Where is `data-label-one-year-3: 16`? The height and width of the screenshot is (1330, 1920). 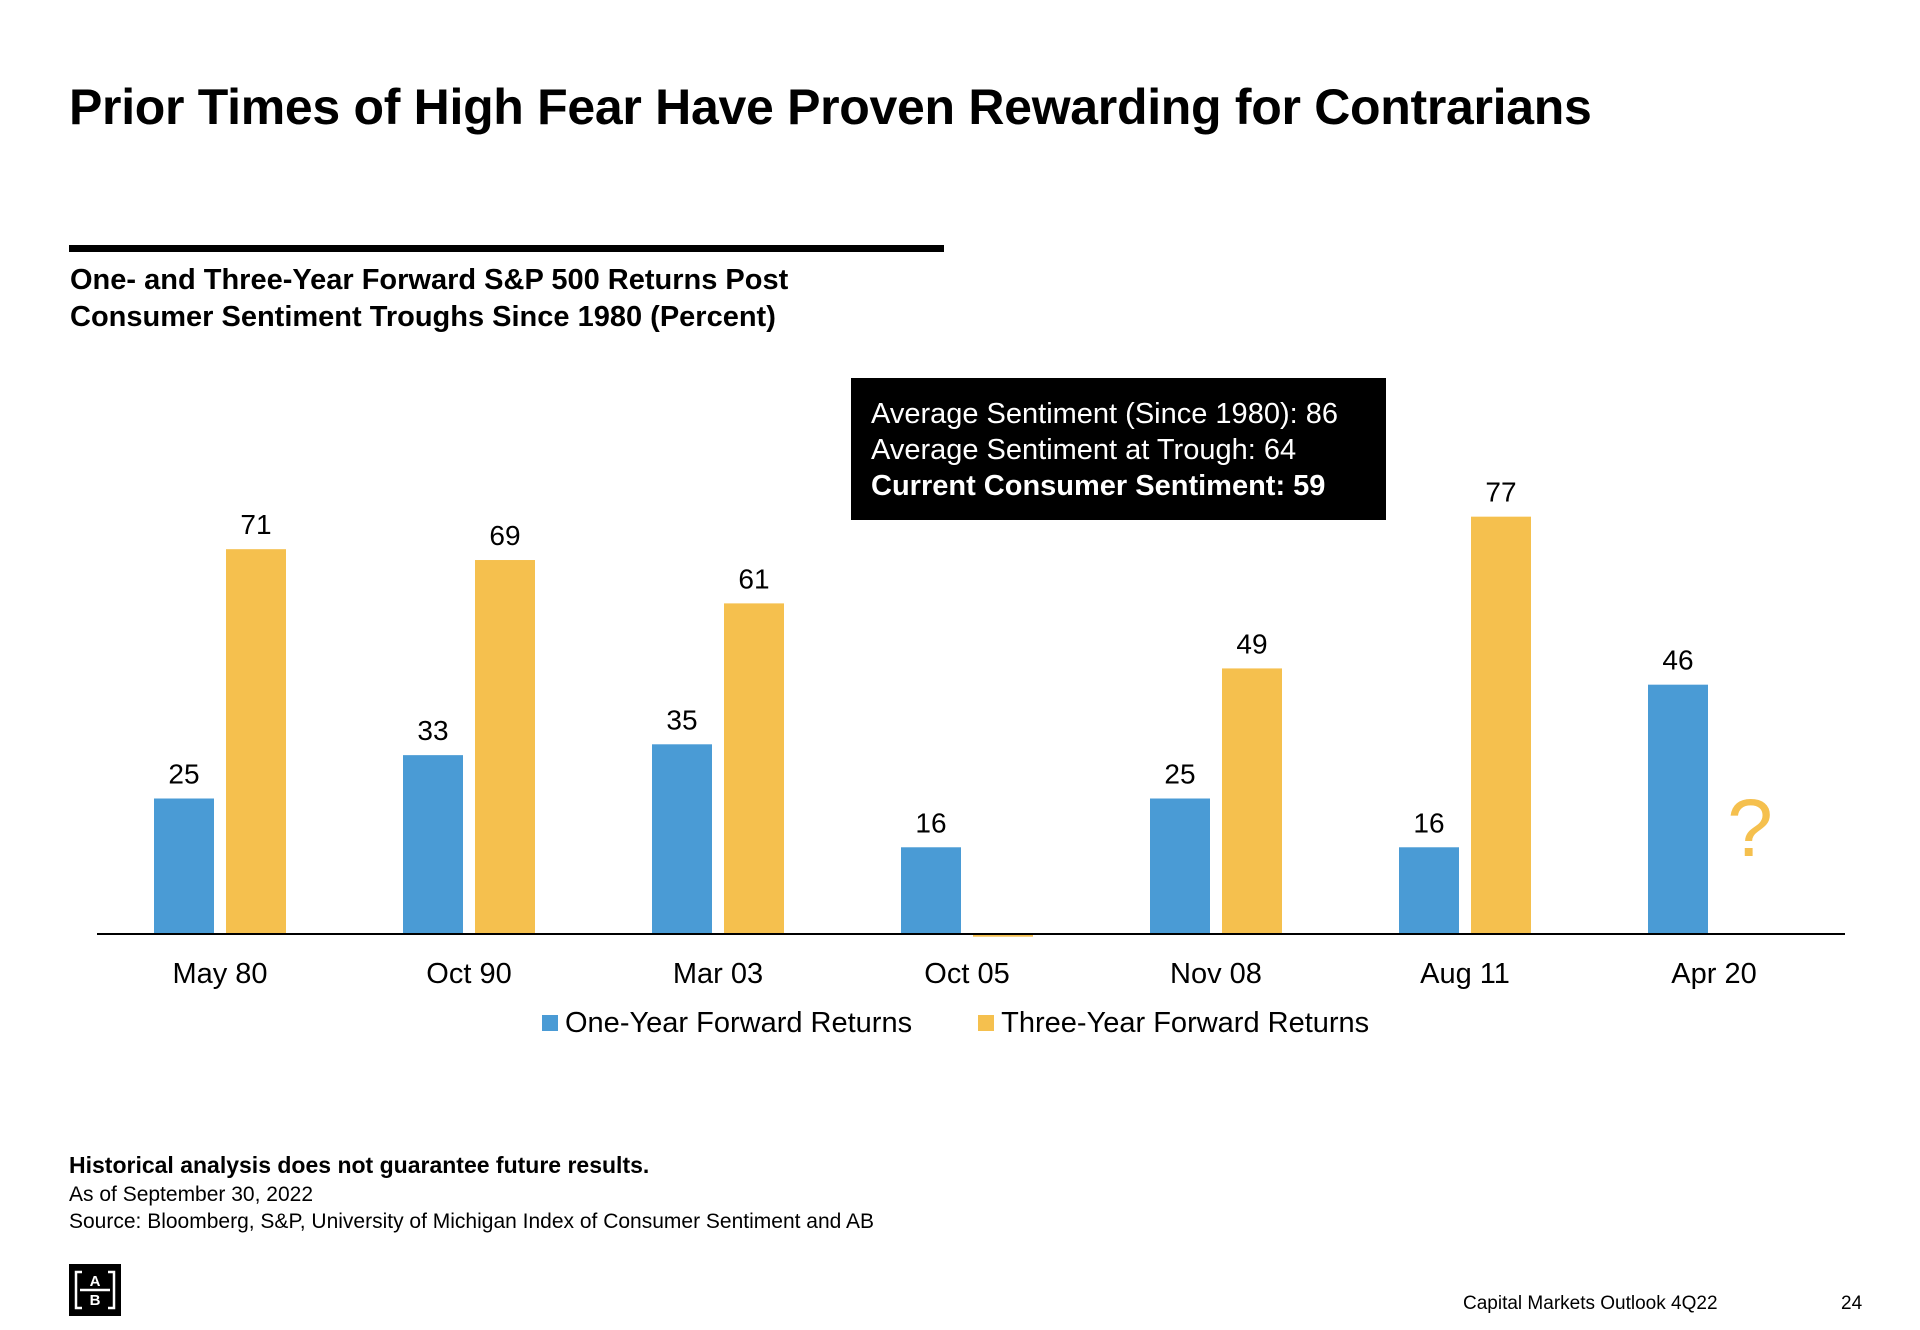
data-label-one-year-3: 16 is located at coordinates (930, 822).